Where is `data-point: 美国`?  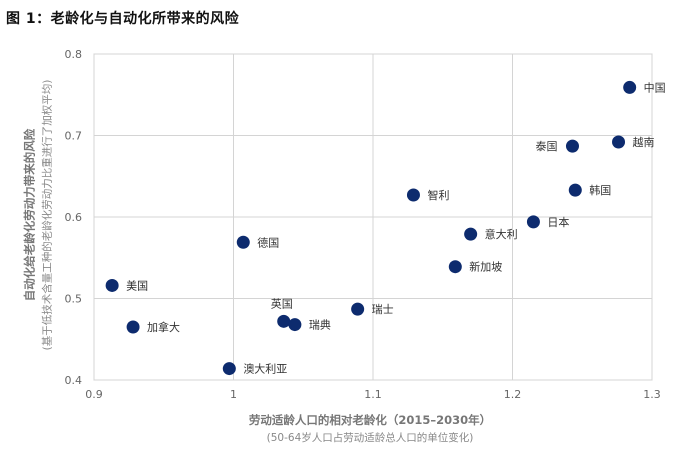 data-point: 美国 is located at coordinates (126, 285).